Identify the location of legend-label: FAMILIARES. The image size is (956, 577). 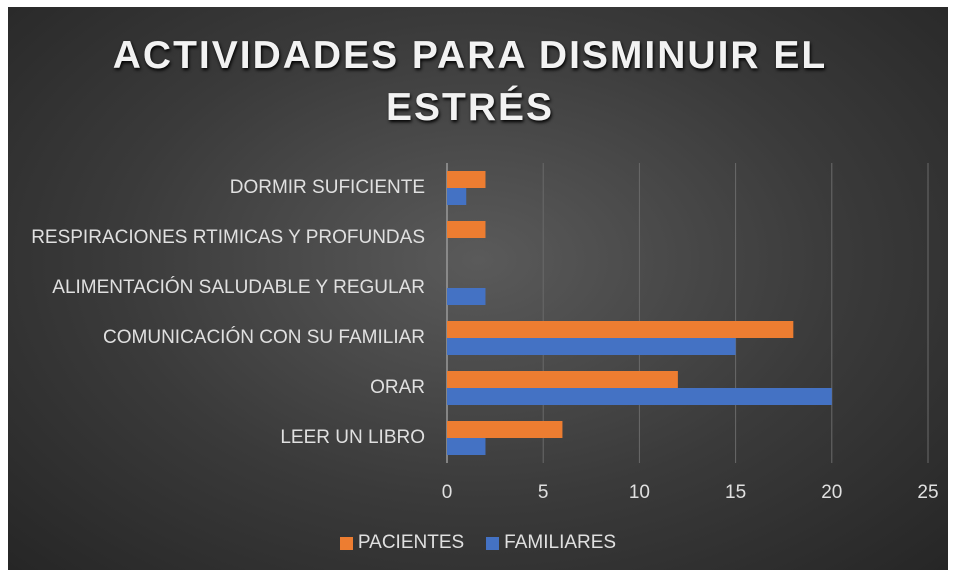
(560, 542).